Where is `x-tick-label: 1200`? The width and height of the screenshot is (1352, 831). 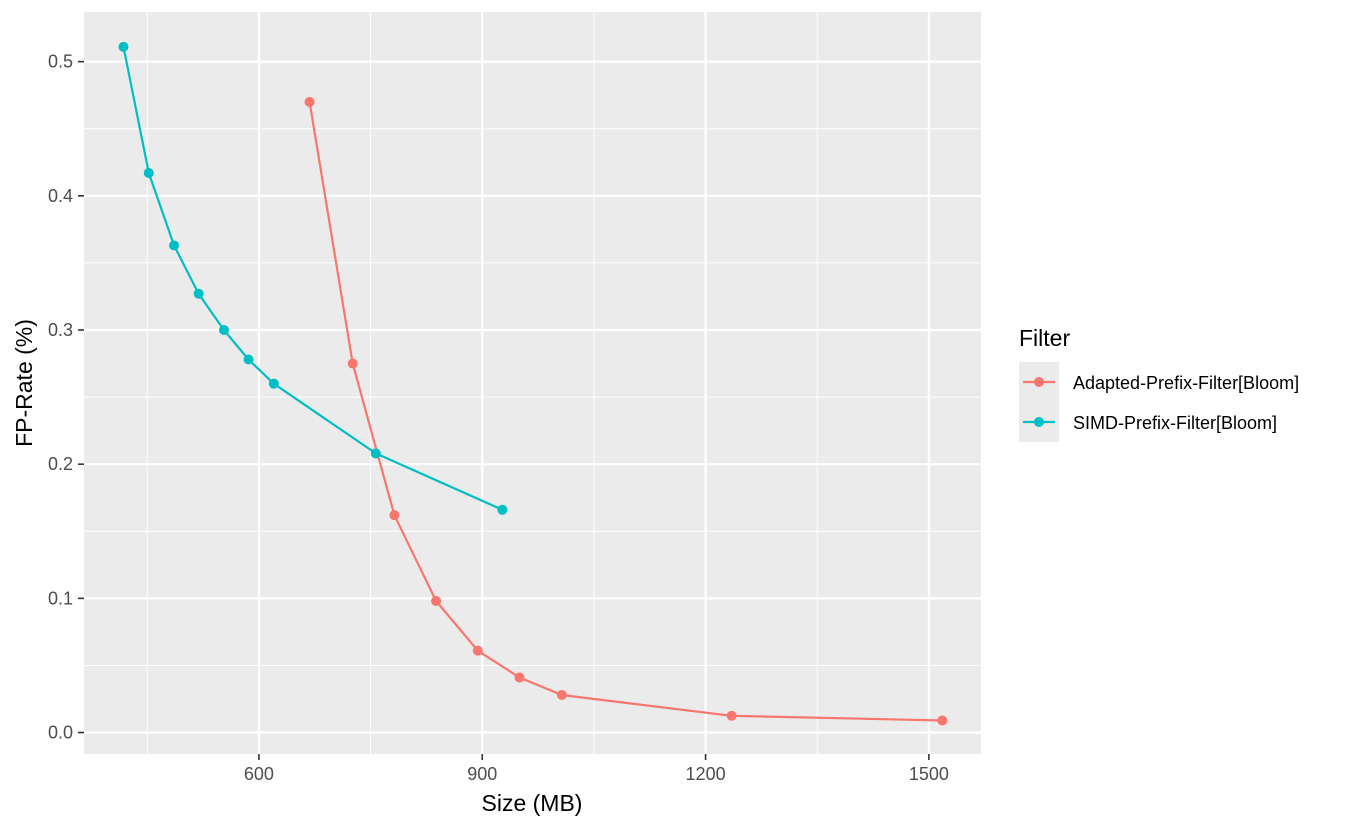
x-tick-label: 1200 is located at coordinates (706, 774).